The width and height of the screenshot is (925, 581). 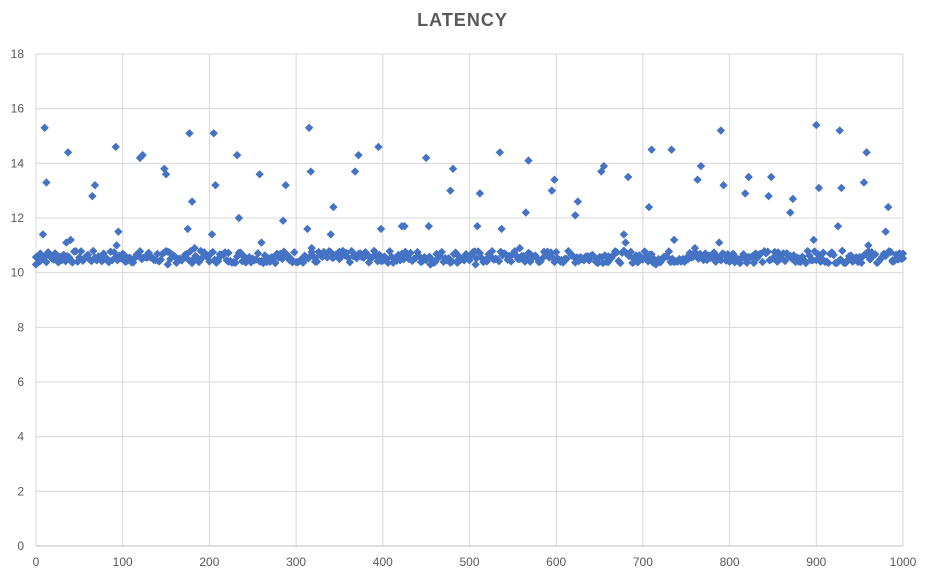 What do you see at coordinates (20, 327) in the screenshot?
I see `y-tick-label: 8` at bounding box center [20, 327].